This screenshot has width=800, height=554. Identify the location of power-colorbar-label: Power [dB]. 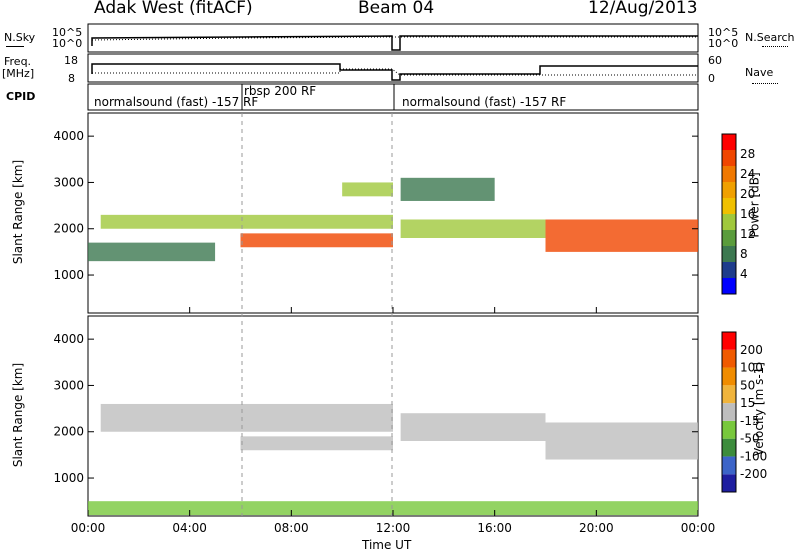
(754, 205).